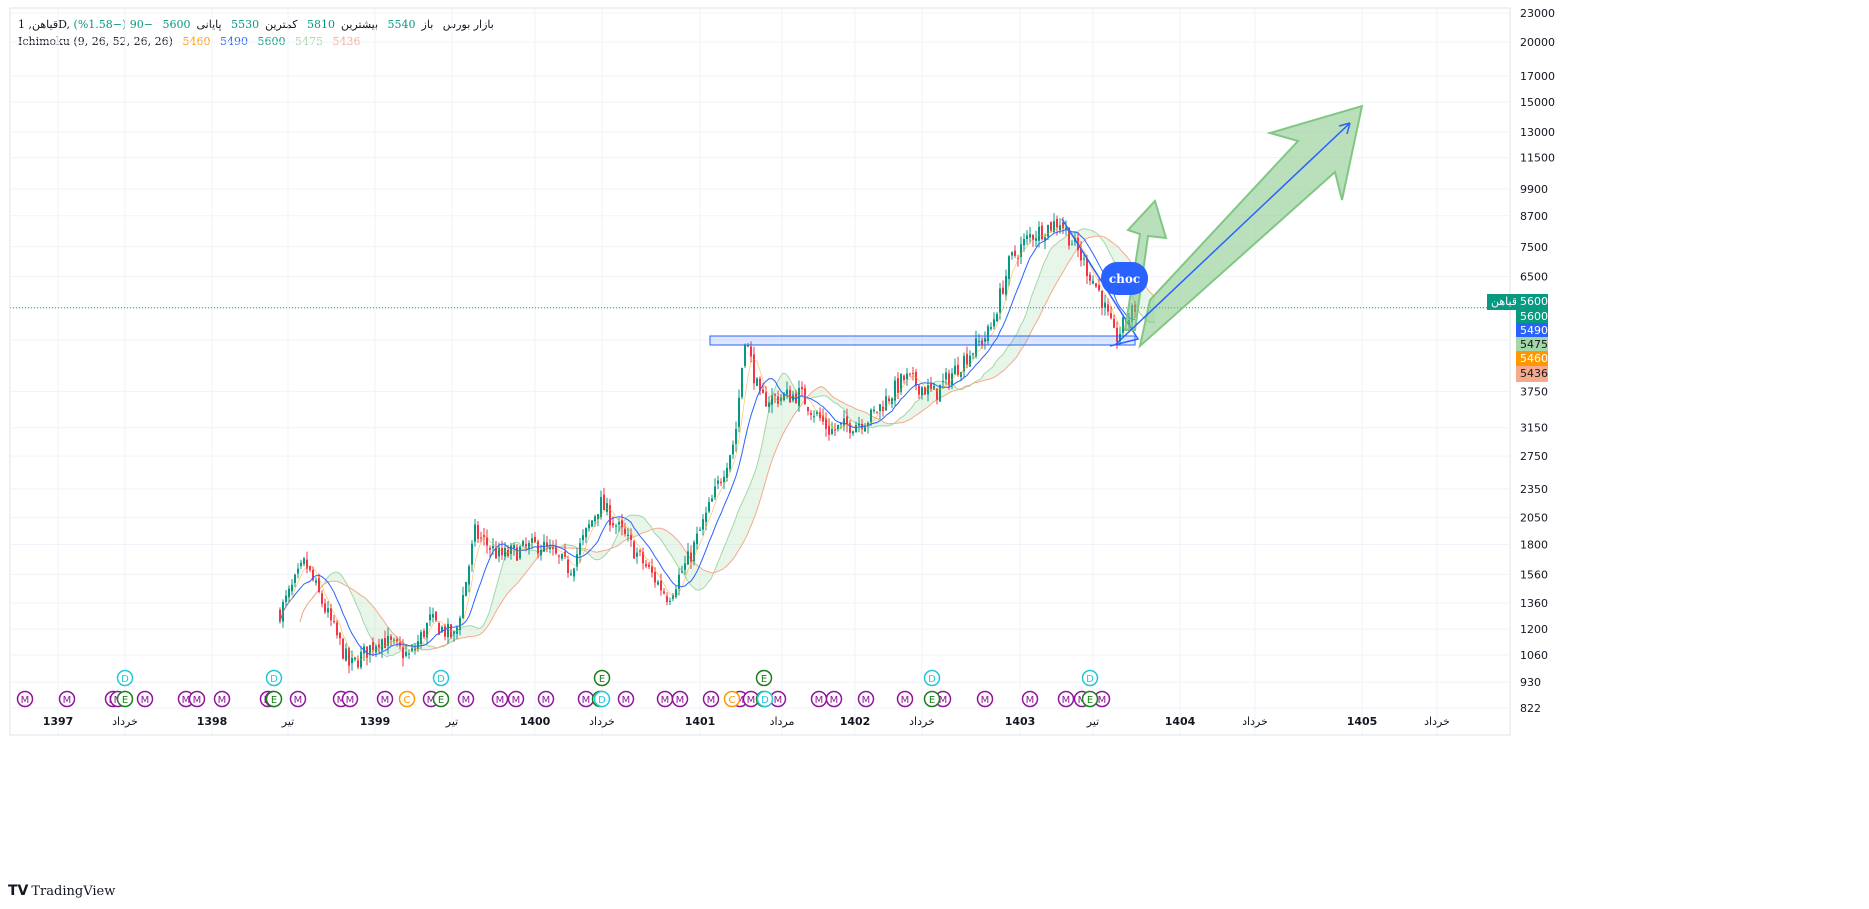 Image resolution: width=1869 pixels, height=909 pixels. What do you see at coordinates (62, 891) in the screenshot?
I see `tradingview-logo: 𝗧𝗩 TradingView` at bounding box center [62, 891].